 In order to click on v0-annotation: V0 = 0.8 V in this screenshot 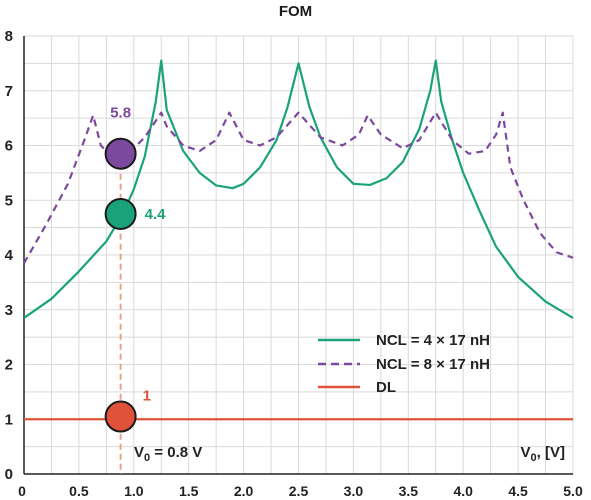, I will do `click(168, 454)`.